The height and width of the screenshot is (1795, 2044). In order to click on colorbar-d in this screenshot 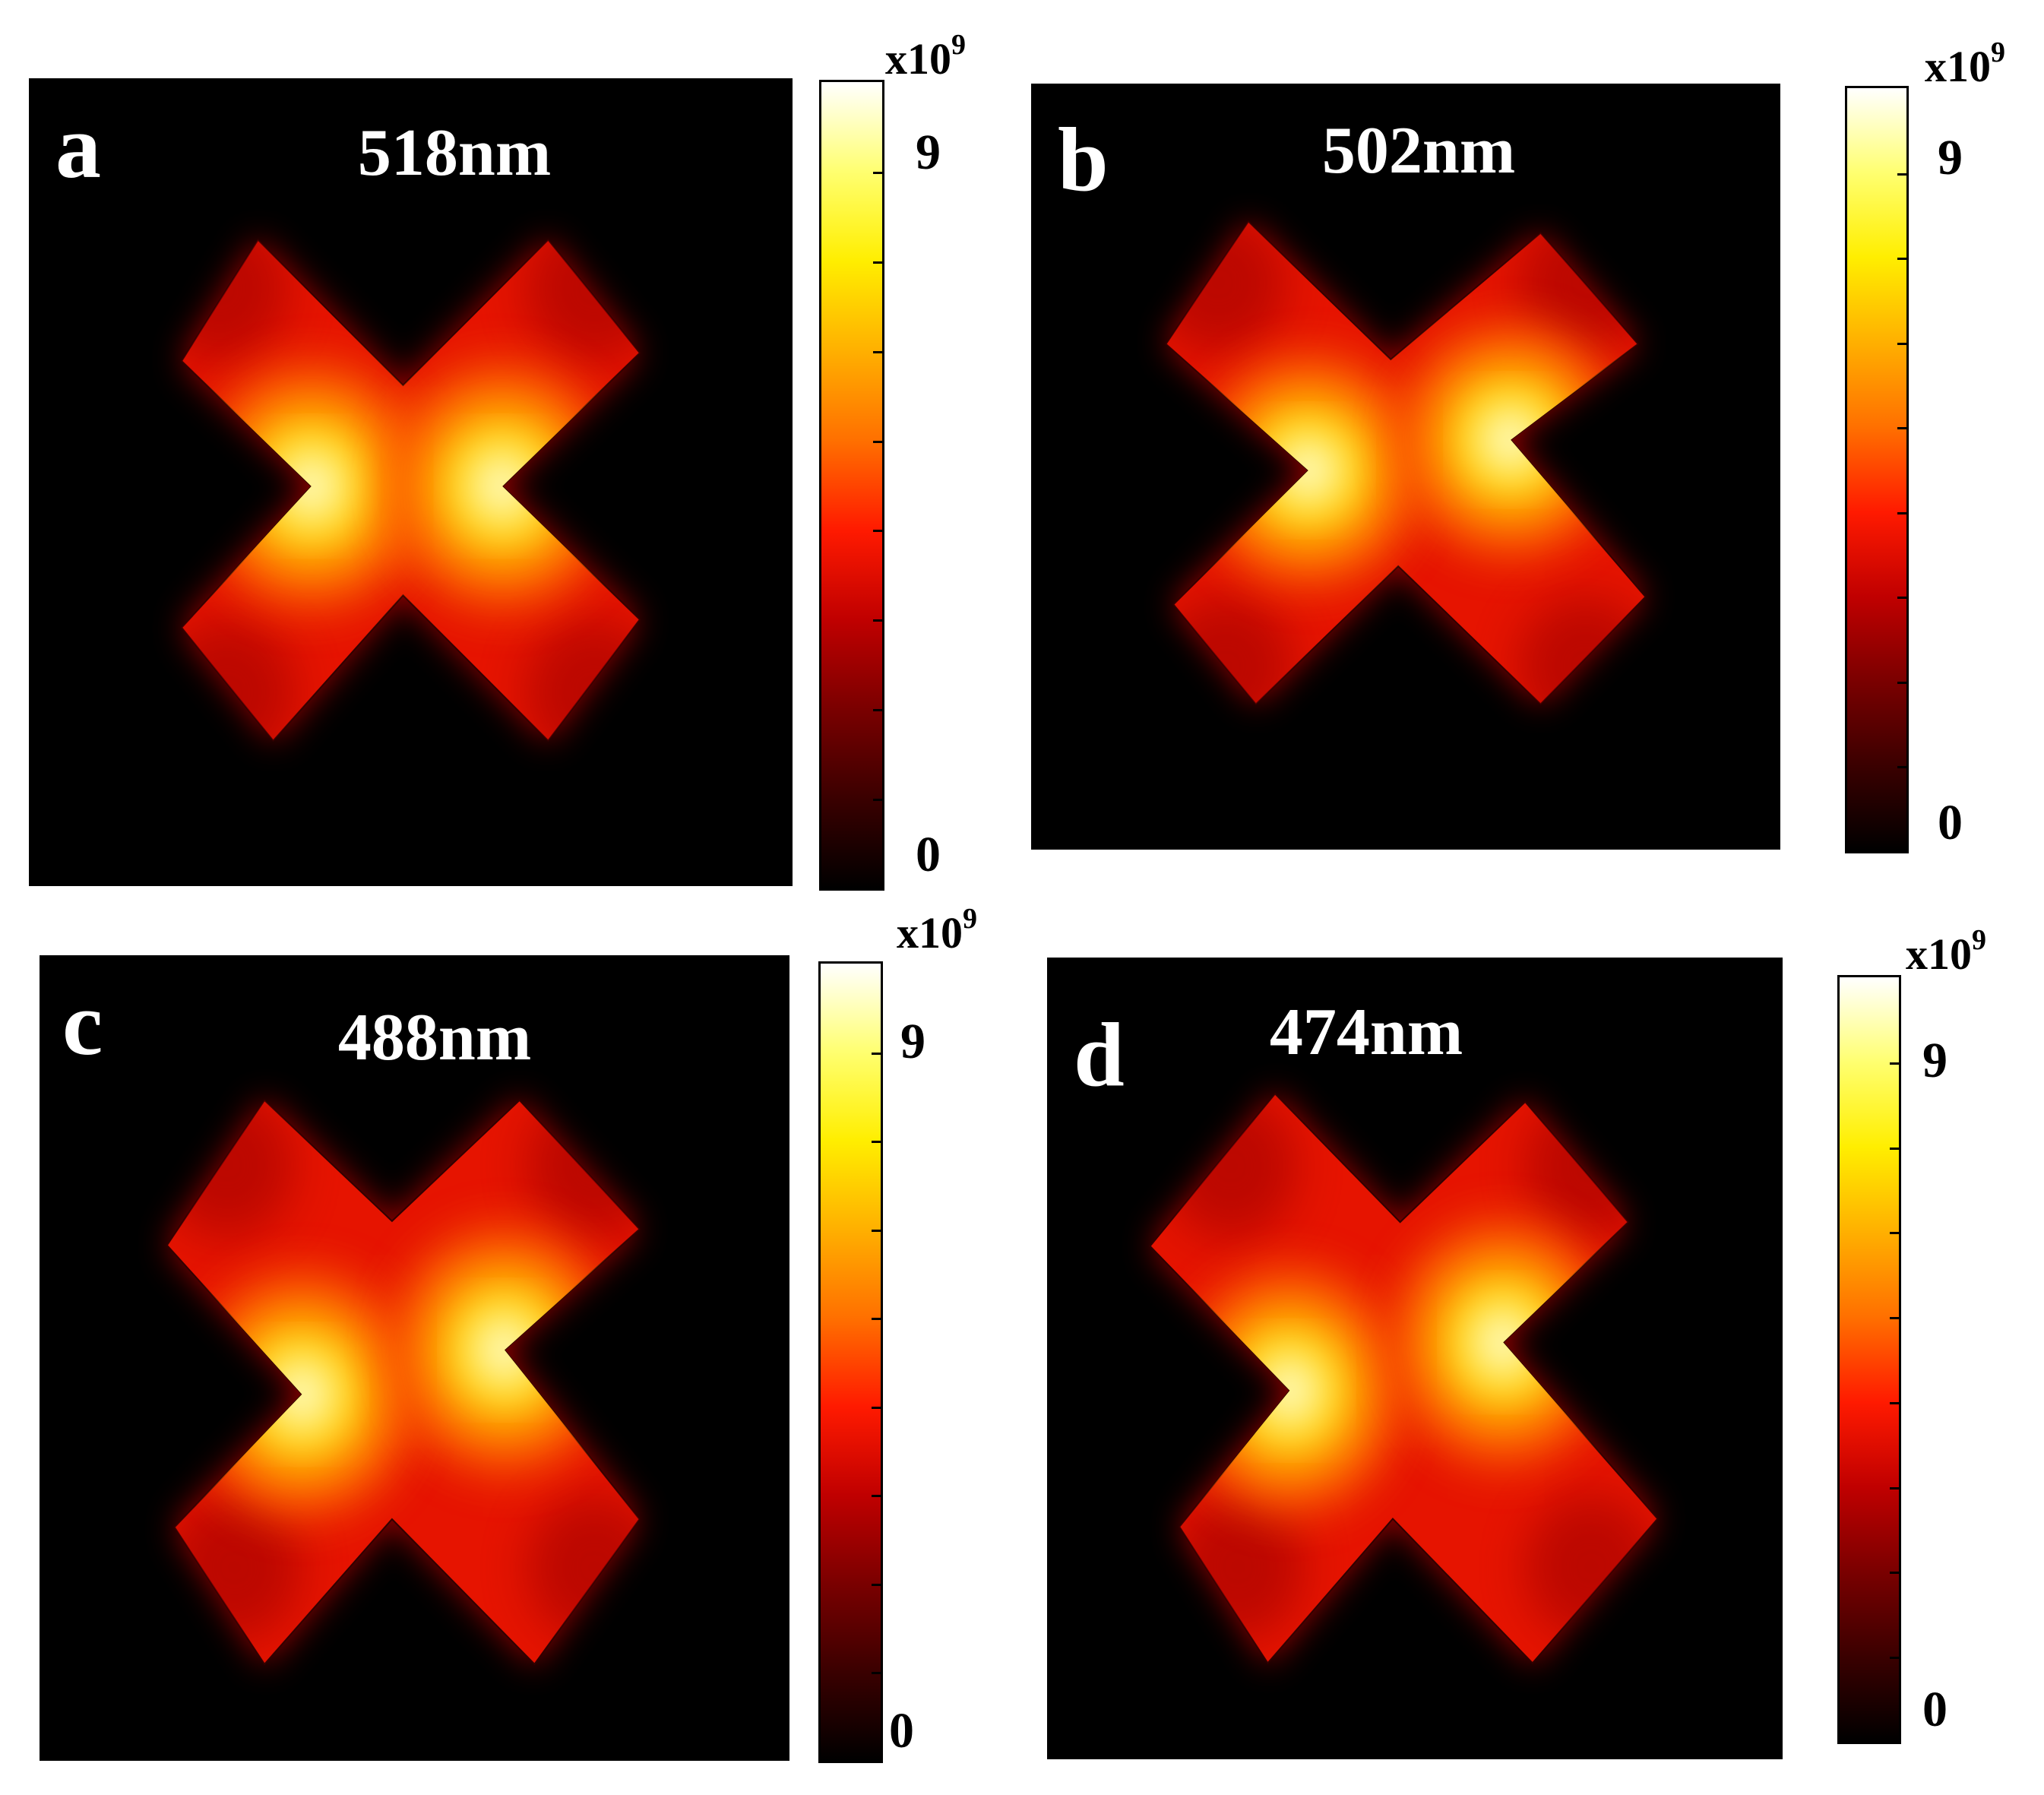, I will do `click(1869, 1359)`.